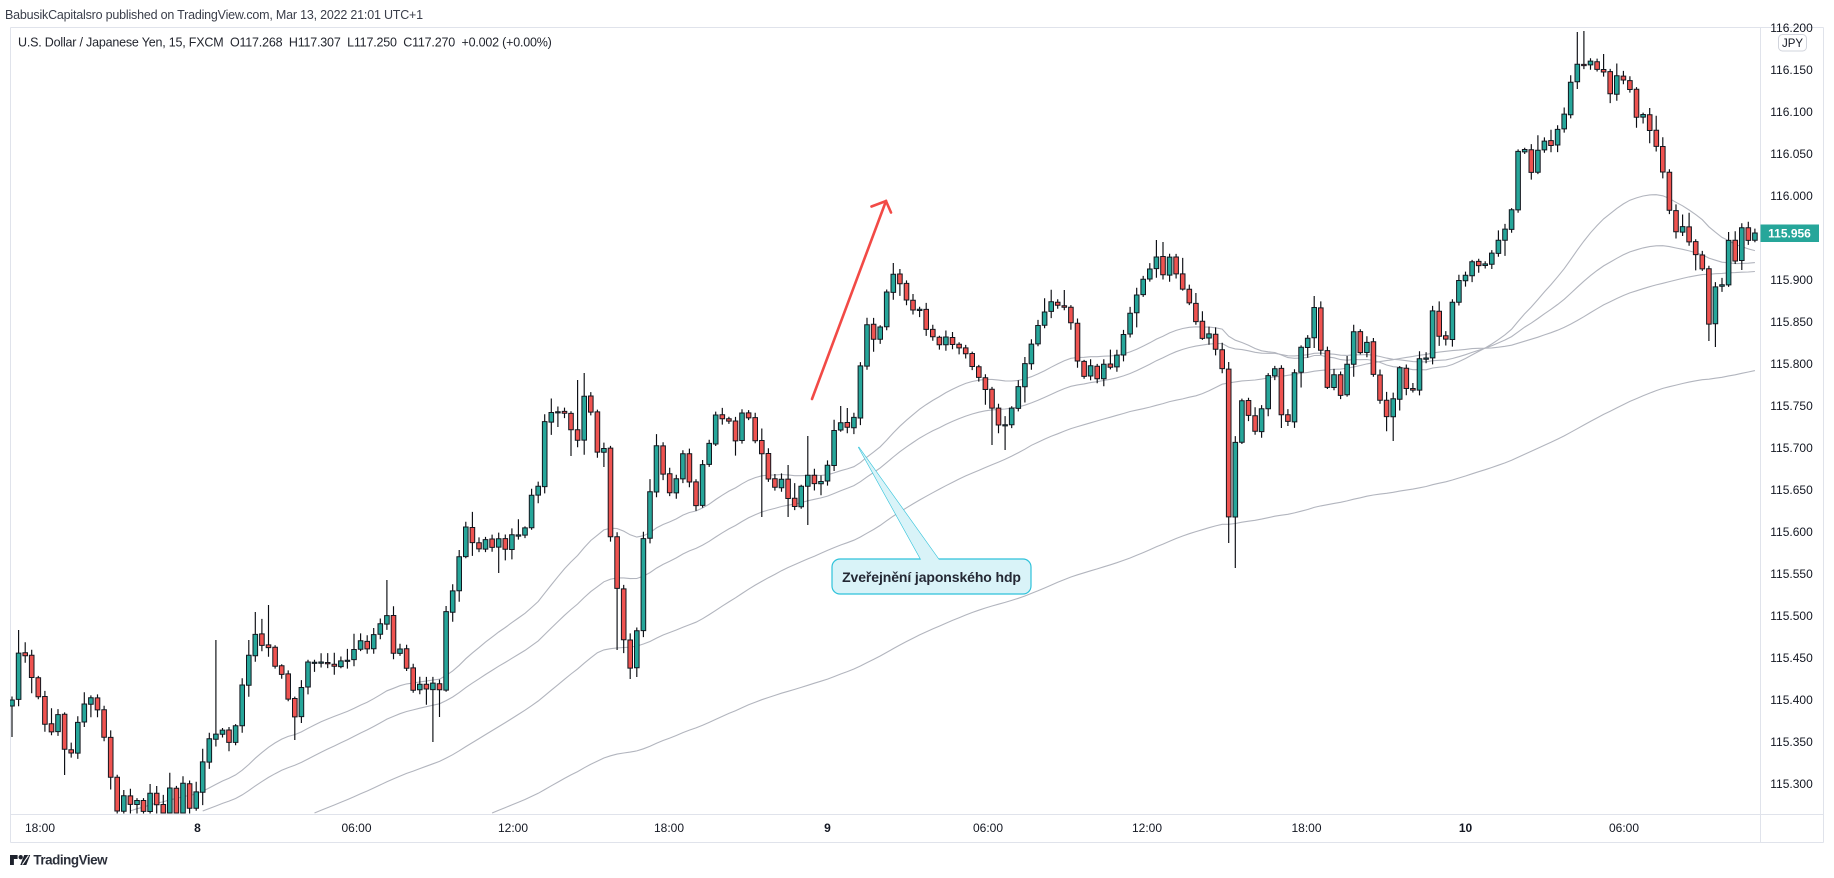 This screenshot has height=878, width=1834. Describe the element at coordinates (197, 828) in the screenshot. I see `svg-text: 8` at that location.